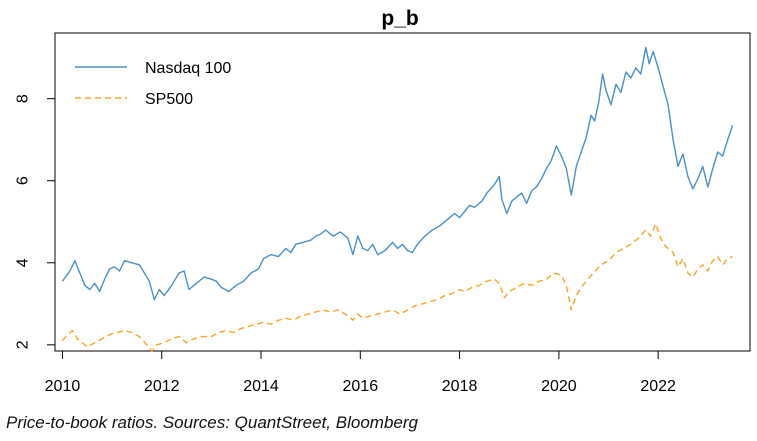 The width and height of the screenshot is (757, 441). Describe the element at coordinates (169, 99) in the screenshot. I see `legend-label: SP500` at that location.